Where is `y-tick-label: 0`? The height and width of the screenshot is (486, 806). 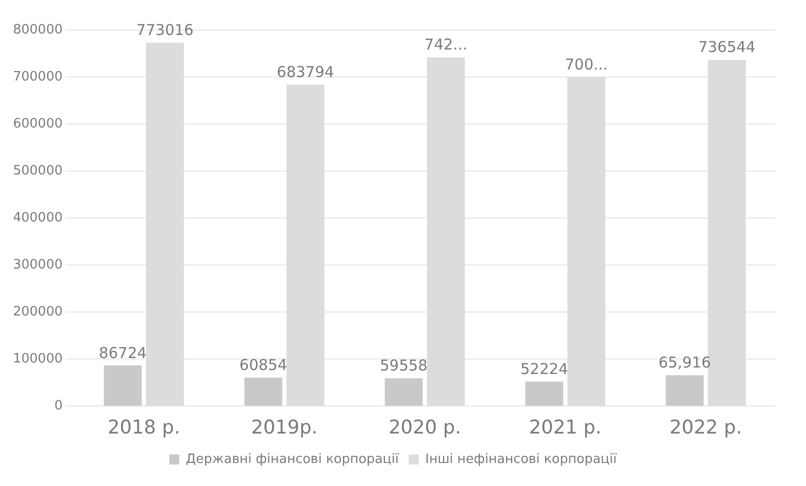 y-tick-label: 0 is located at coordinates (58, 406).